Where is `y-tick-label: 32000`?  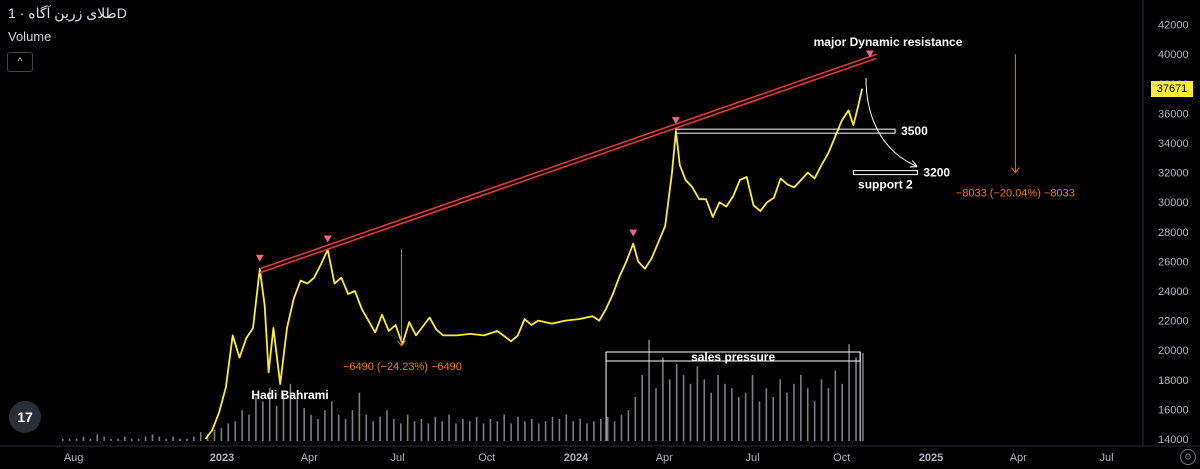
y-tick-label: 32000 is located at coordinates (1173, 174).